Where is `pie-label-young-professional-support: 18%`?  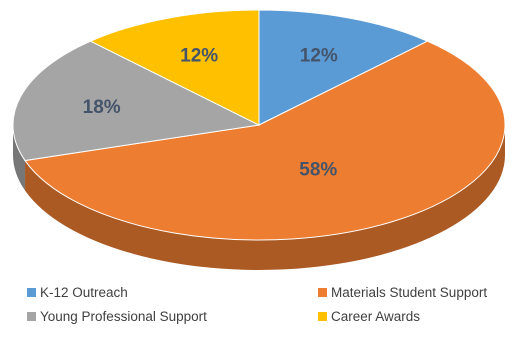 pie-label-young-professional-support: 18% is located at coordinates (102, 107).